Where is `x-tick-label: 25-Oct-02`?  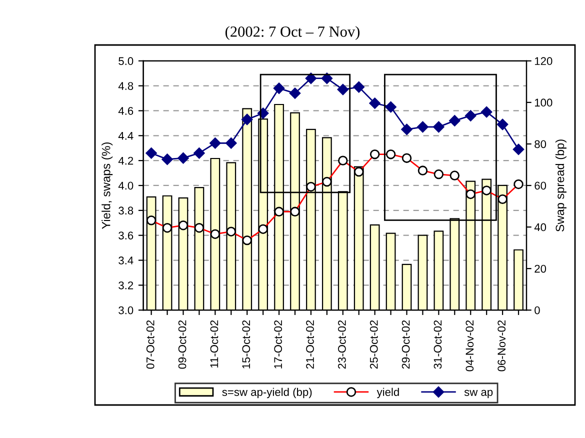
x-tick-label: 25-Oct-02 is located at coordinates (374, 344).